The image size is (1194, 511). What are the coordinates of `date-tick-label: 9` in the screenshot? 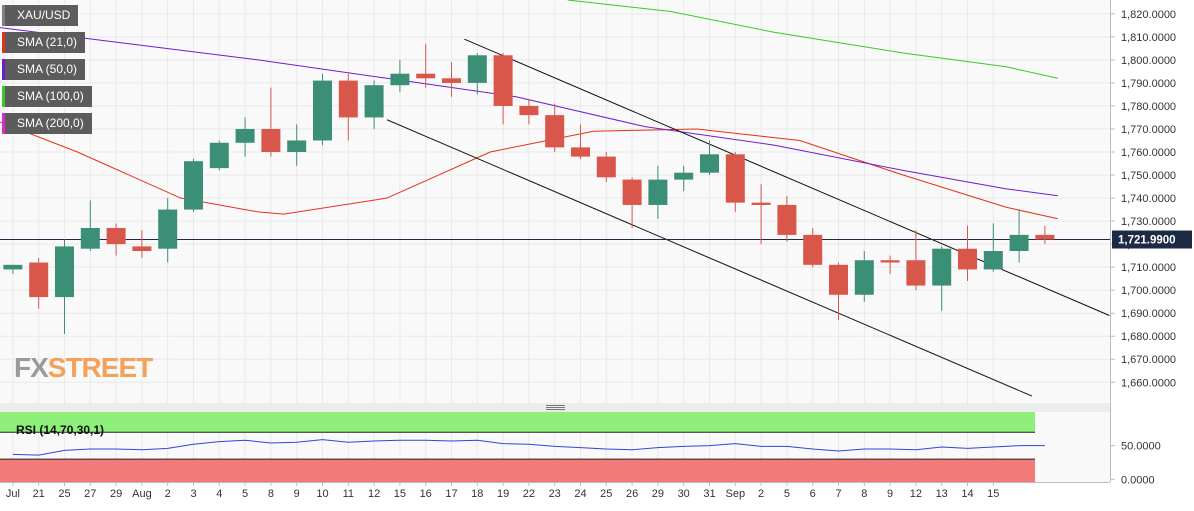 It's located at (890, 494).